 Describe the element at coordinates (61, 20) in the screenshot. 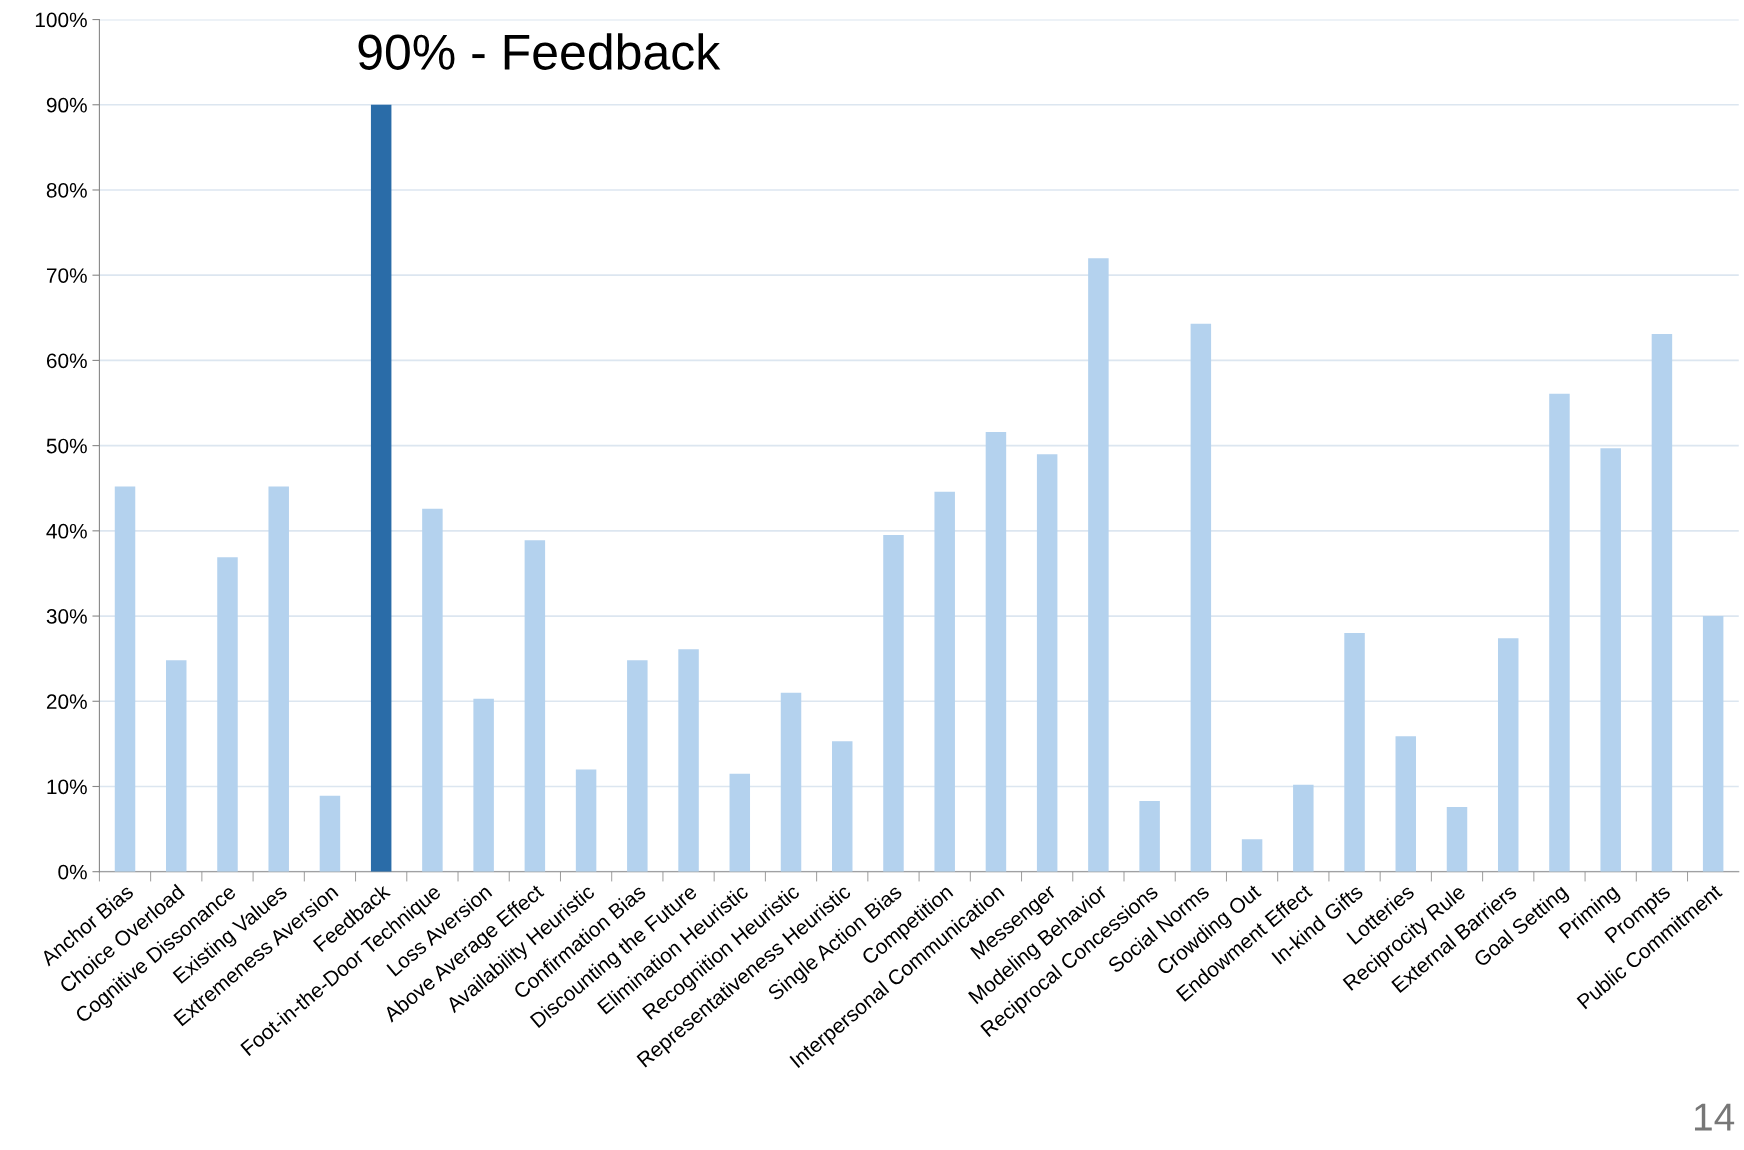

I see `y-tick-label: 100%` at that location.